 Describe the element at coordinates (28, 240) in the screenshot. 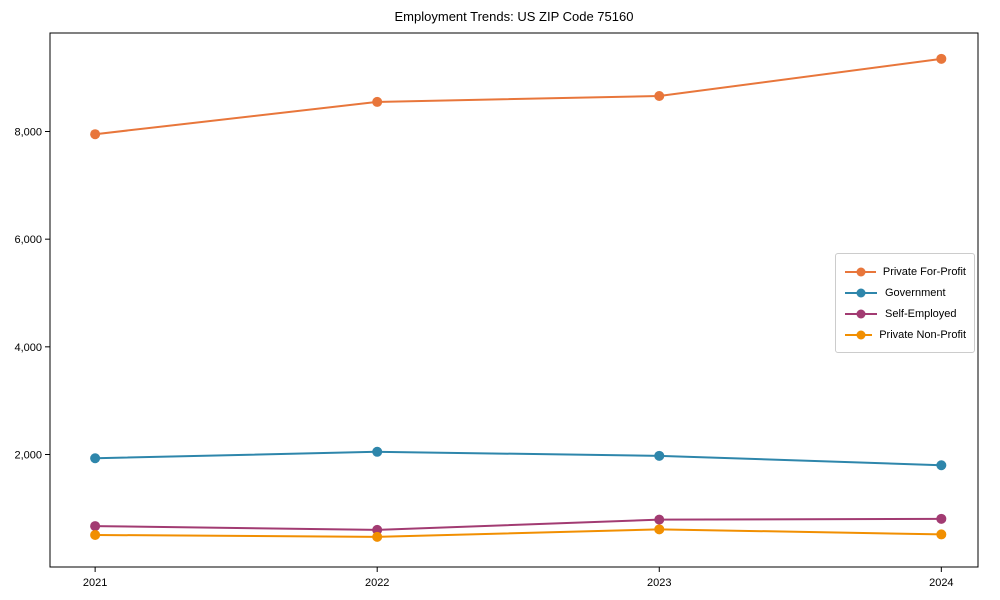

I see `y-tick-label: 6,000` at that location.